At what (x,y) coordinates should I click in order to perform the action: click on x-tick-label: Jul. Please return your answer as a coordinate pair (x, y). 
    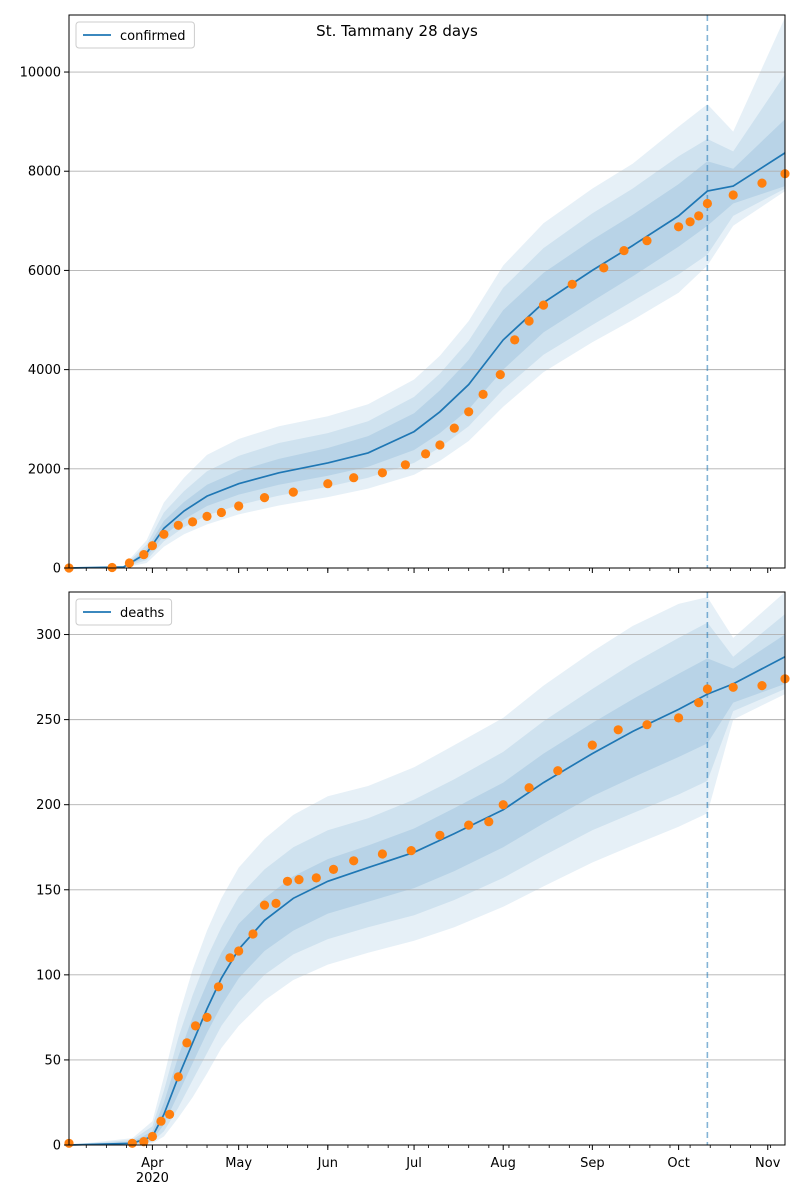
    Looking at the image, I should click on (413, 1163).